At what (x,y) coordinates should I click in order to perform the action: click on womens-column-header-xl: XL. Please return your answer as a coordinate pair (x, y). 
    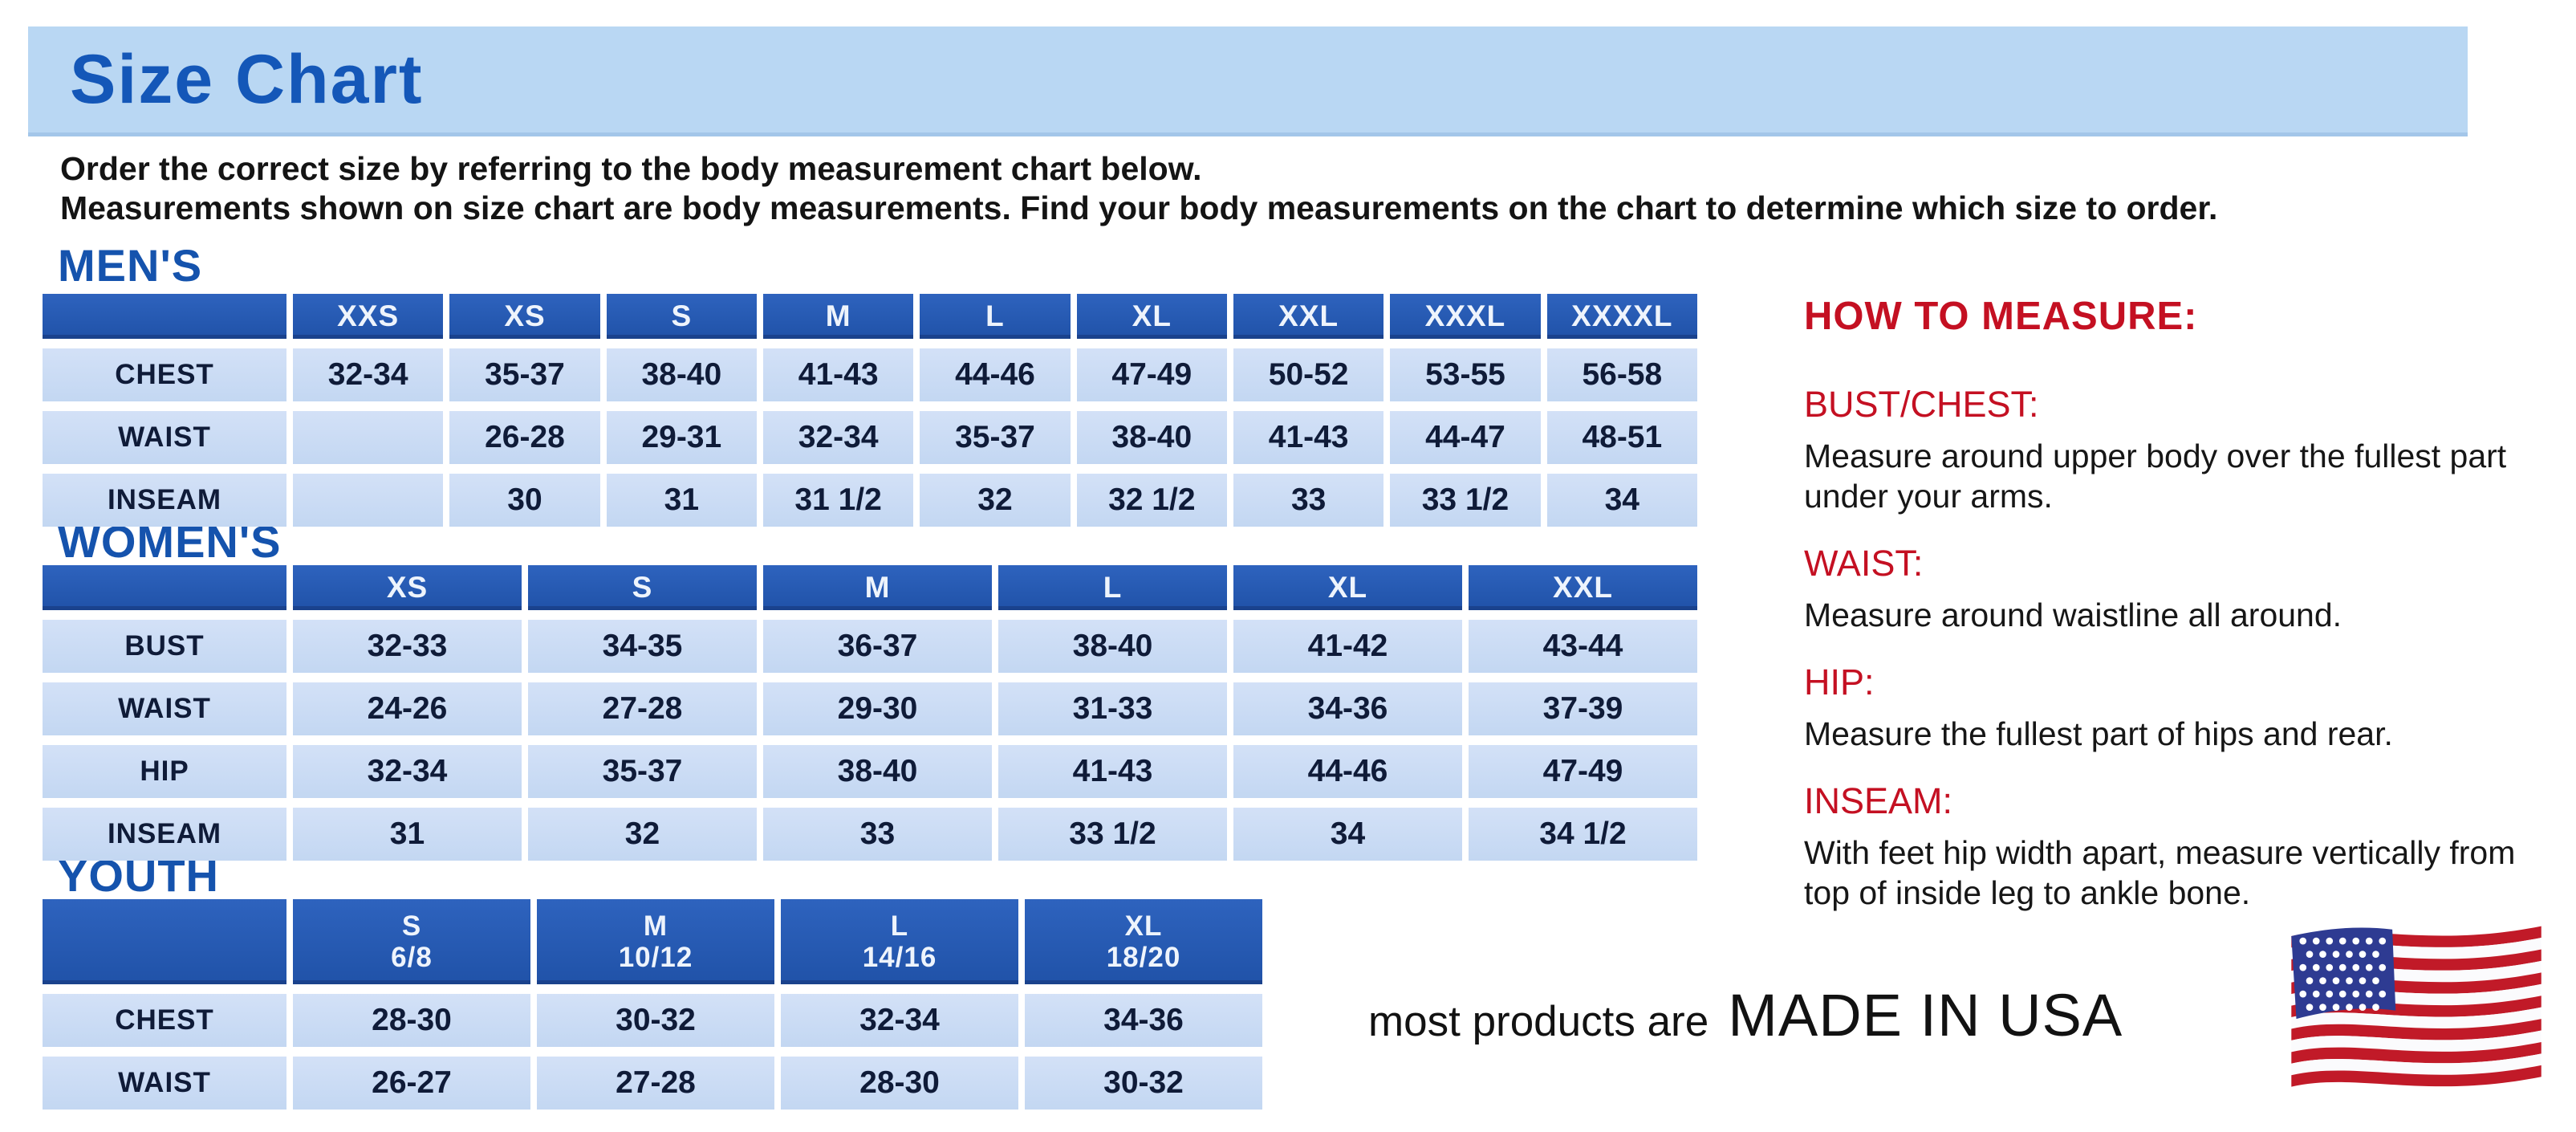
    Looking at the image, I should click on (1347, 587).